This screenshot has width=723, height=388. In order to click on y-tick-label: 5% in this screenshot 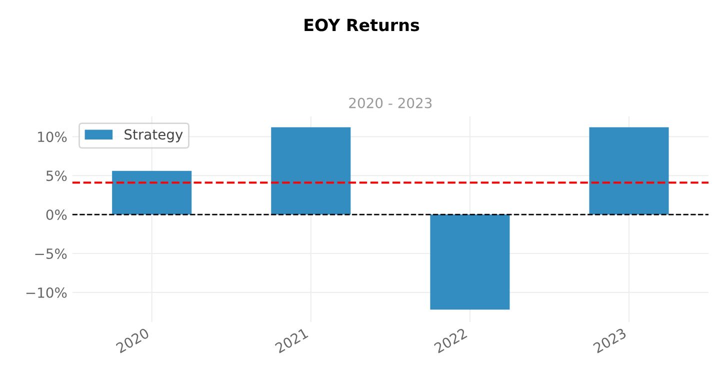, I will do `click(56, 176)`.